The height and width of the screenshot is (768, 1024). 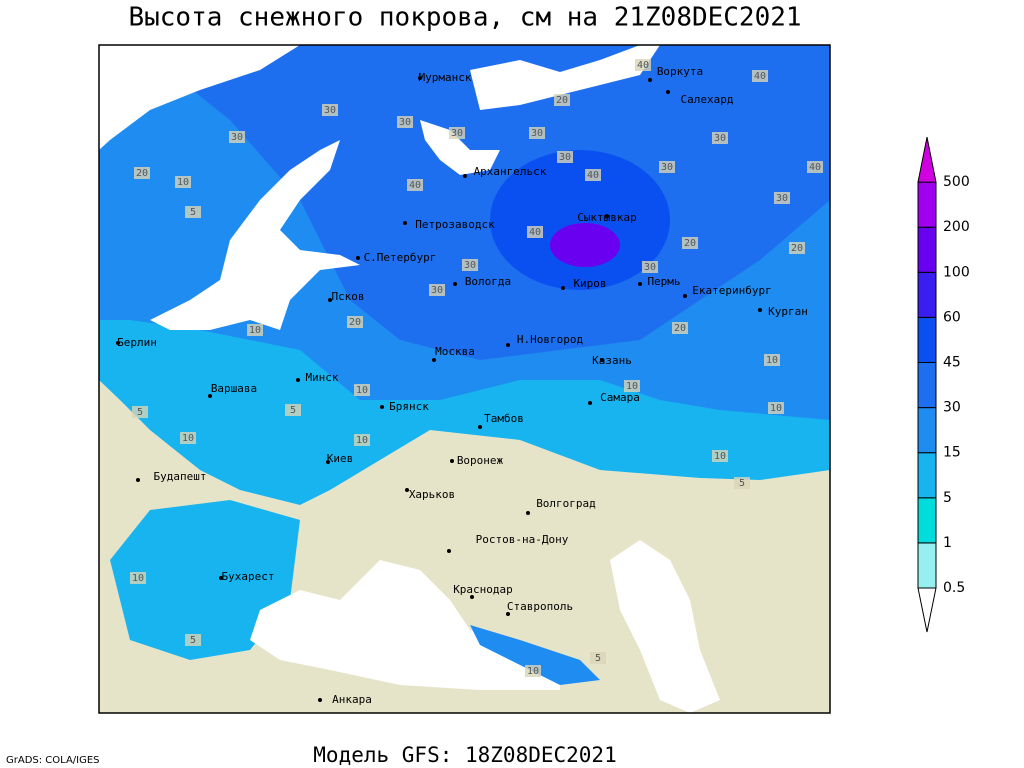 What do you see at coordinates (665, 626) in the screenshot?
I see `caspian-sea` at bounding box center [665, 626].